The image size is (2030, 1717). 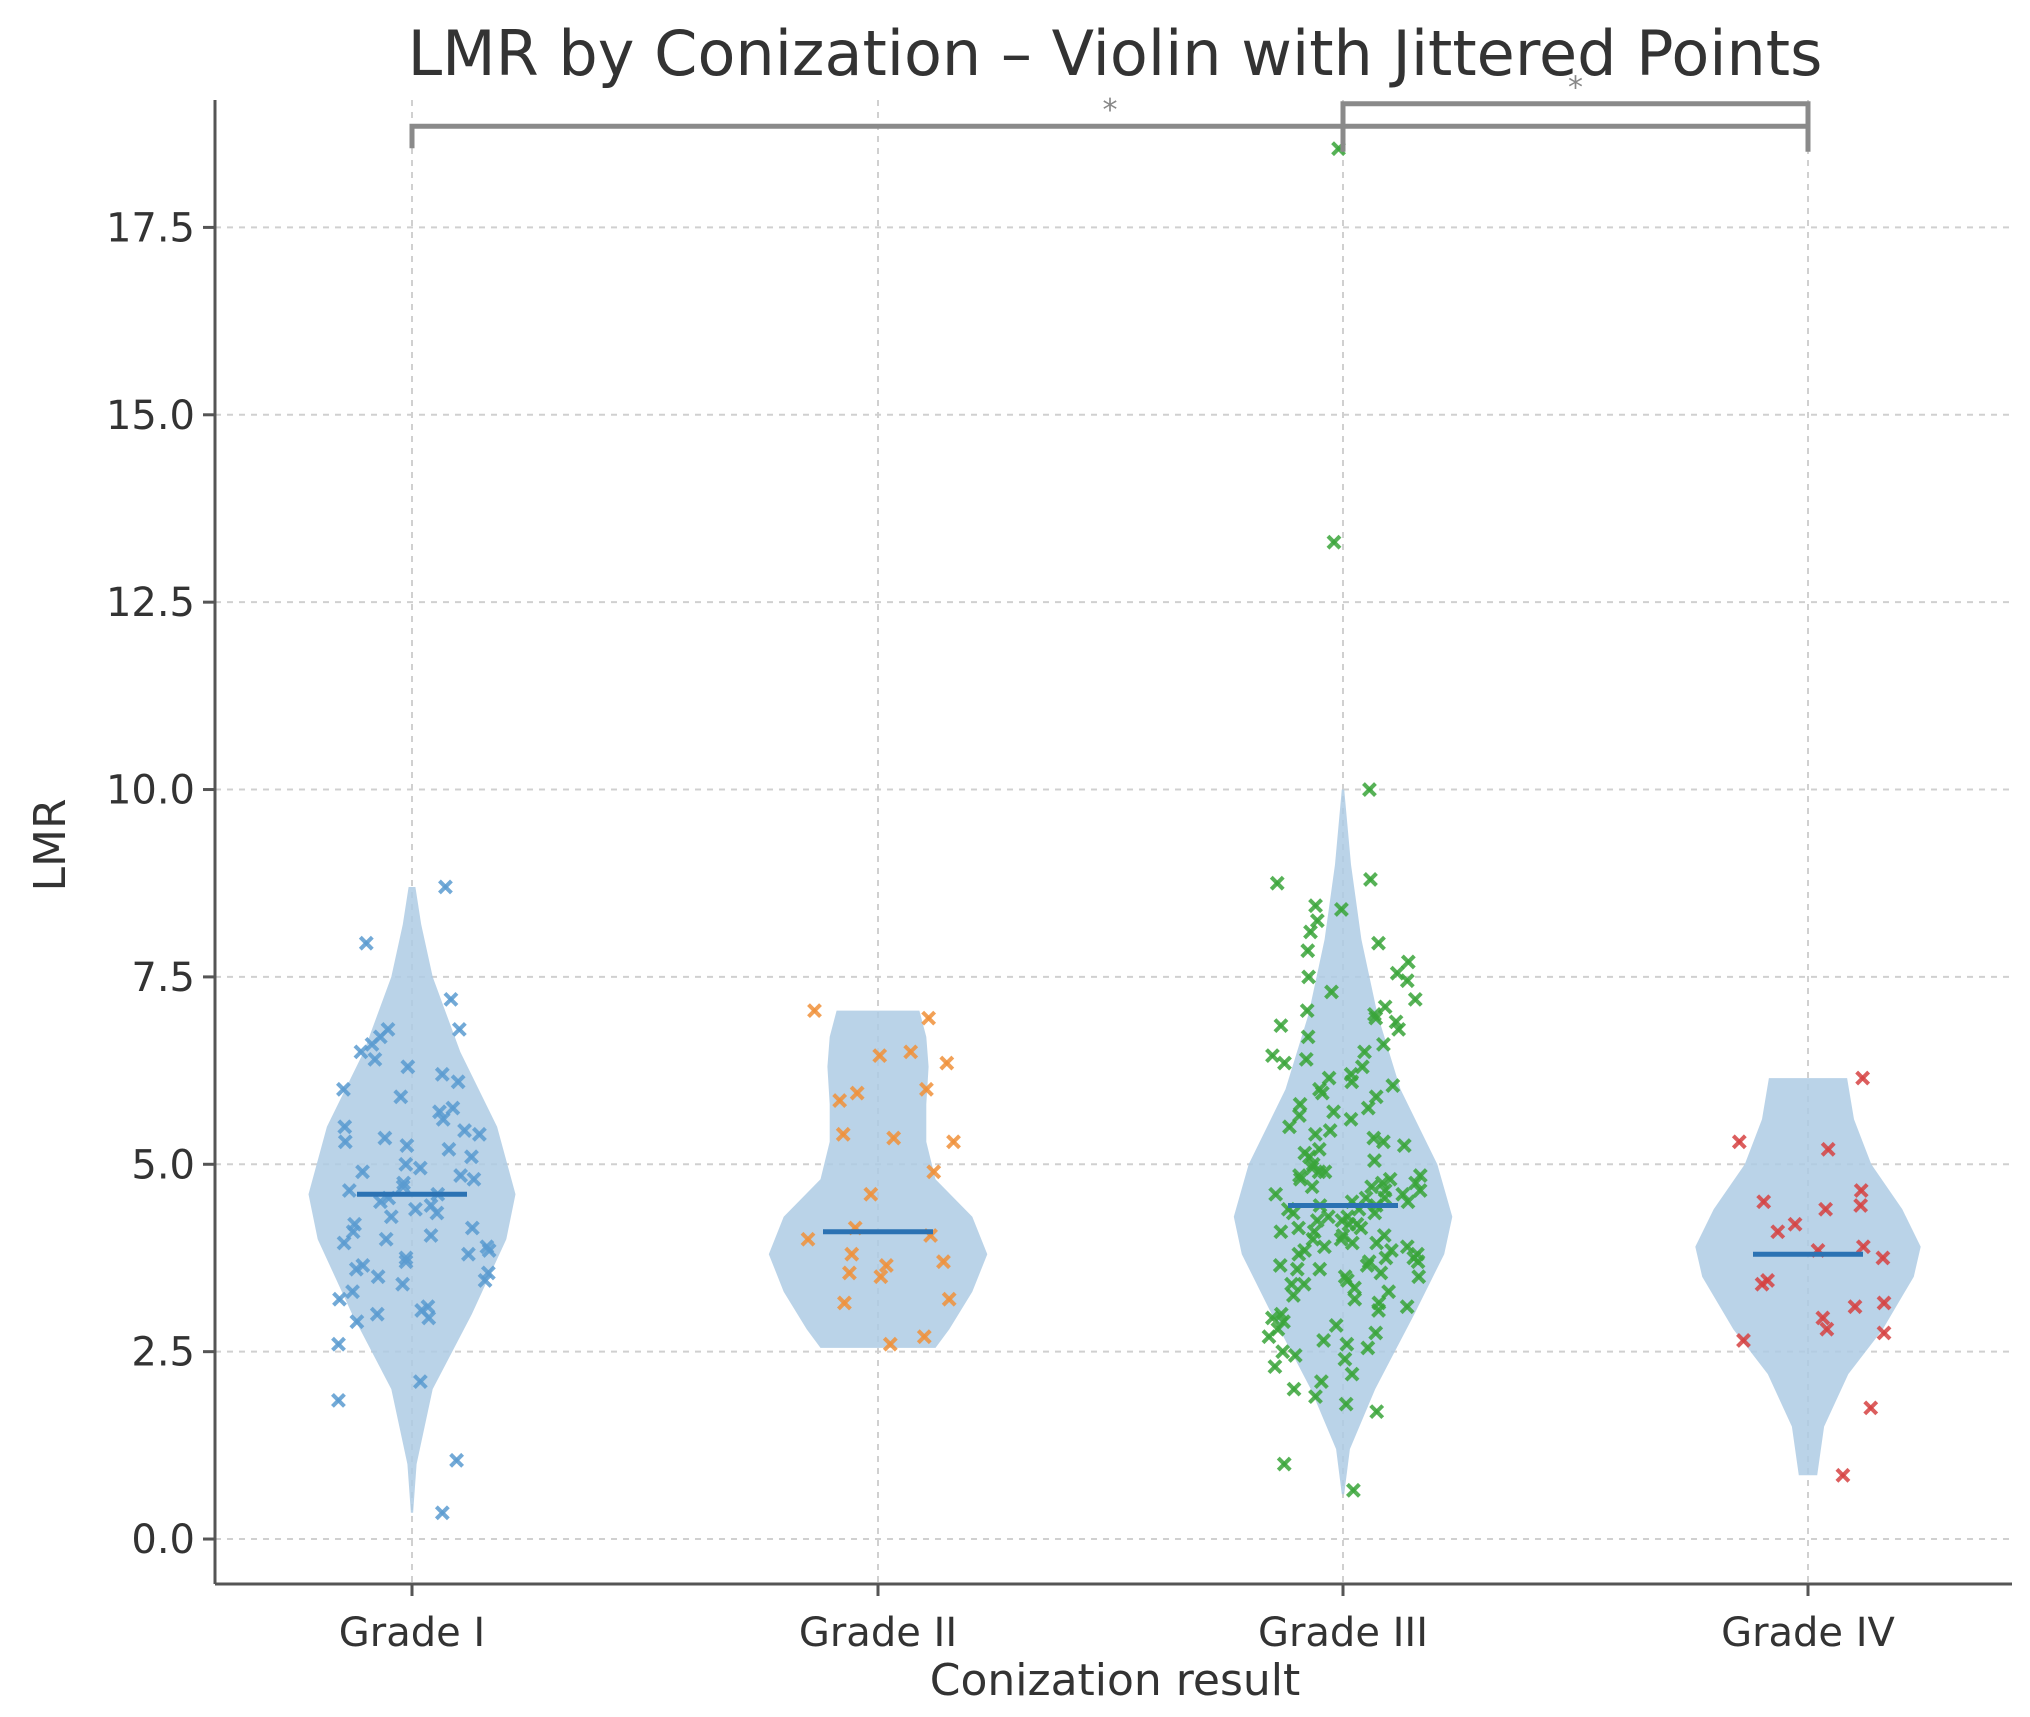 What do you see at coordinates (163, 978) in the screenshot?
I see `y-tick-label: 7.5` at bounding box center [163, 978].